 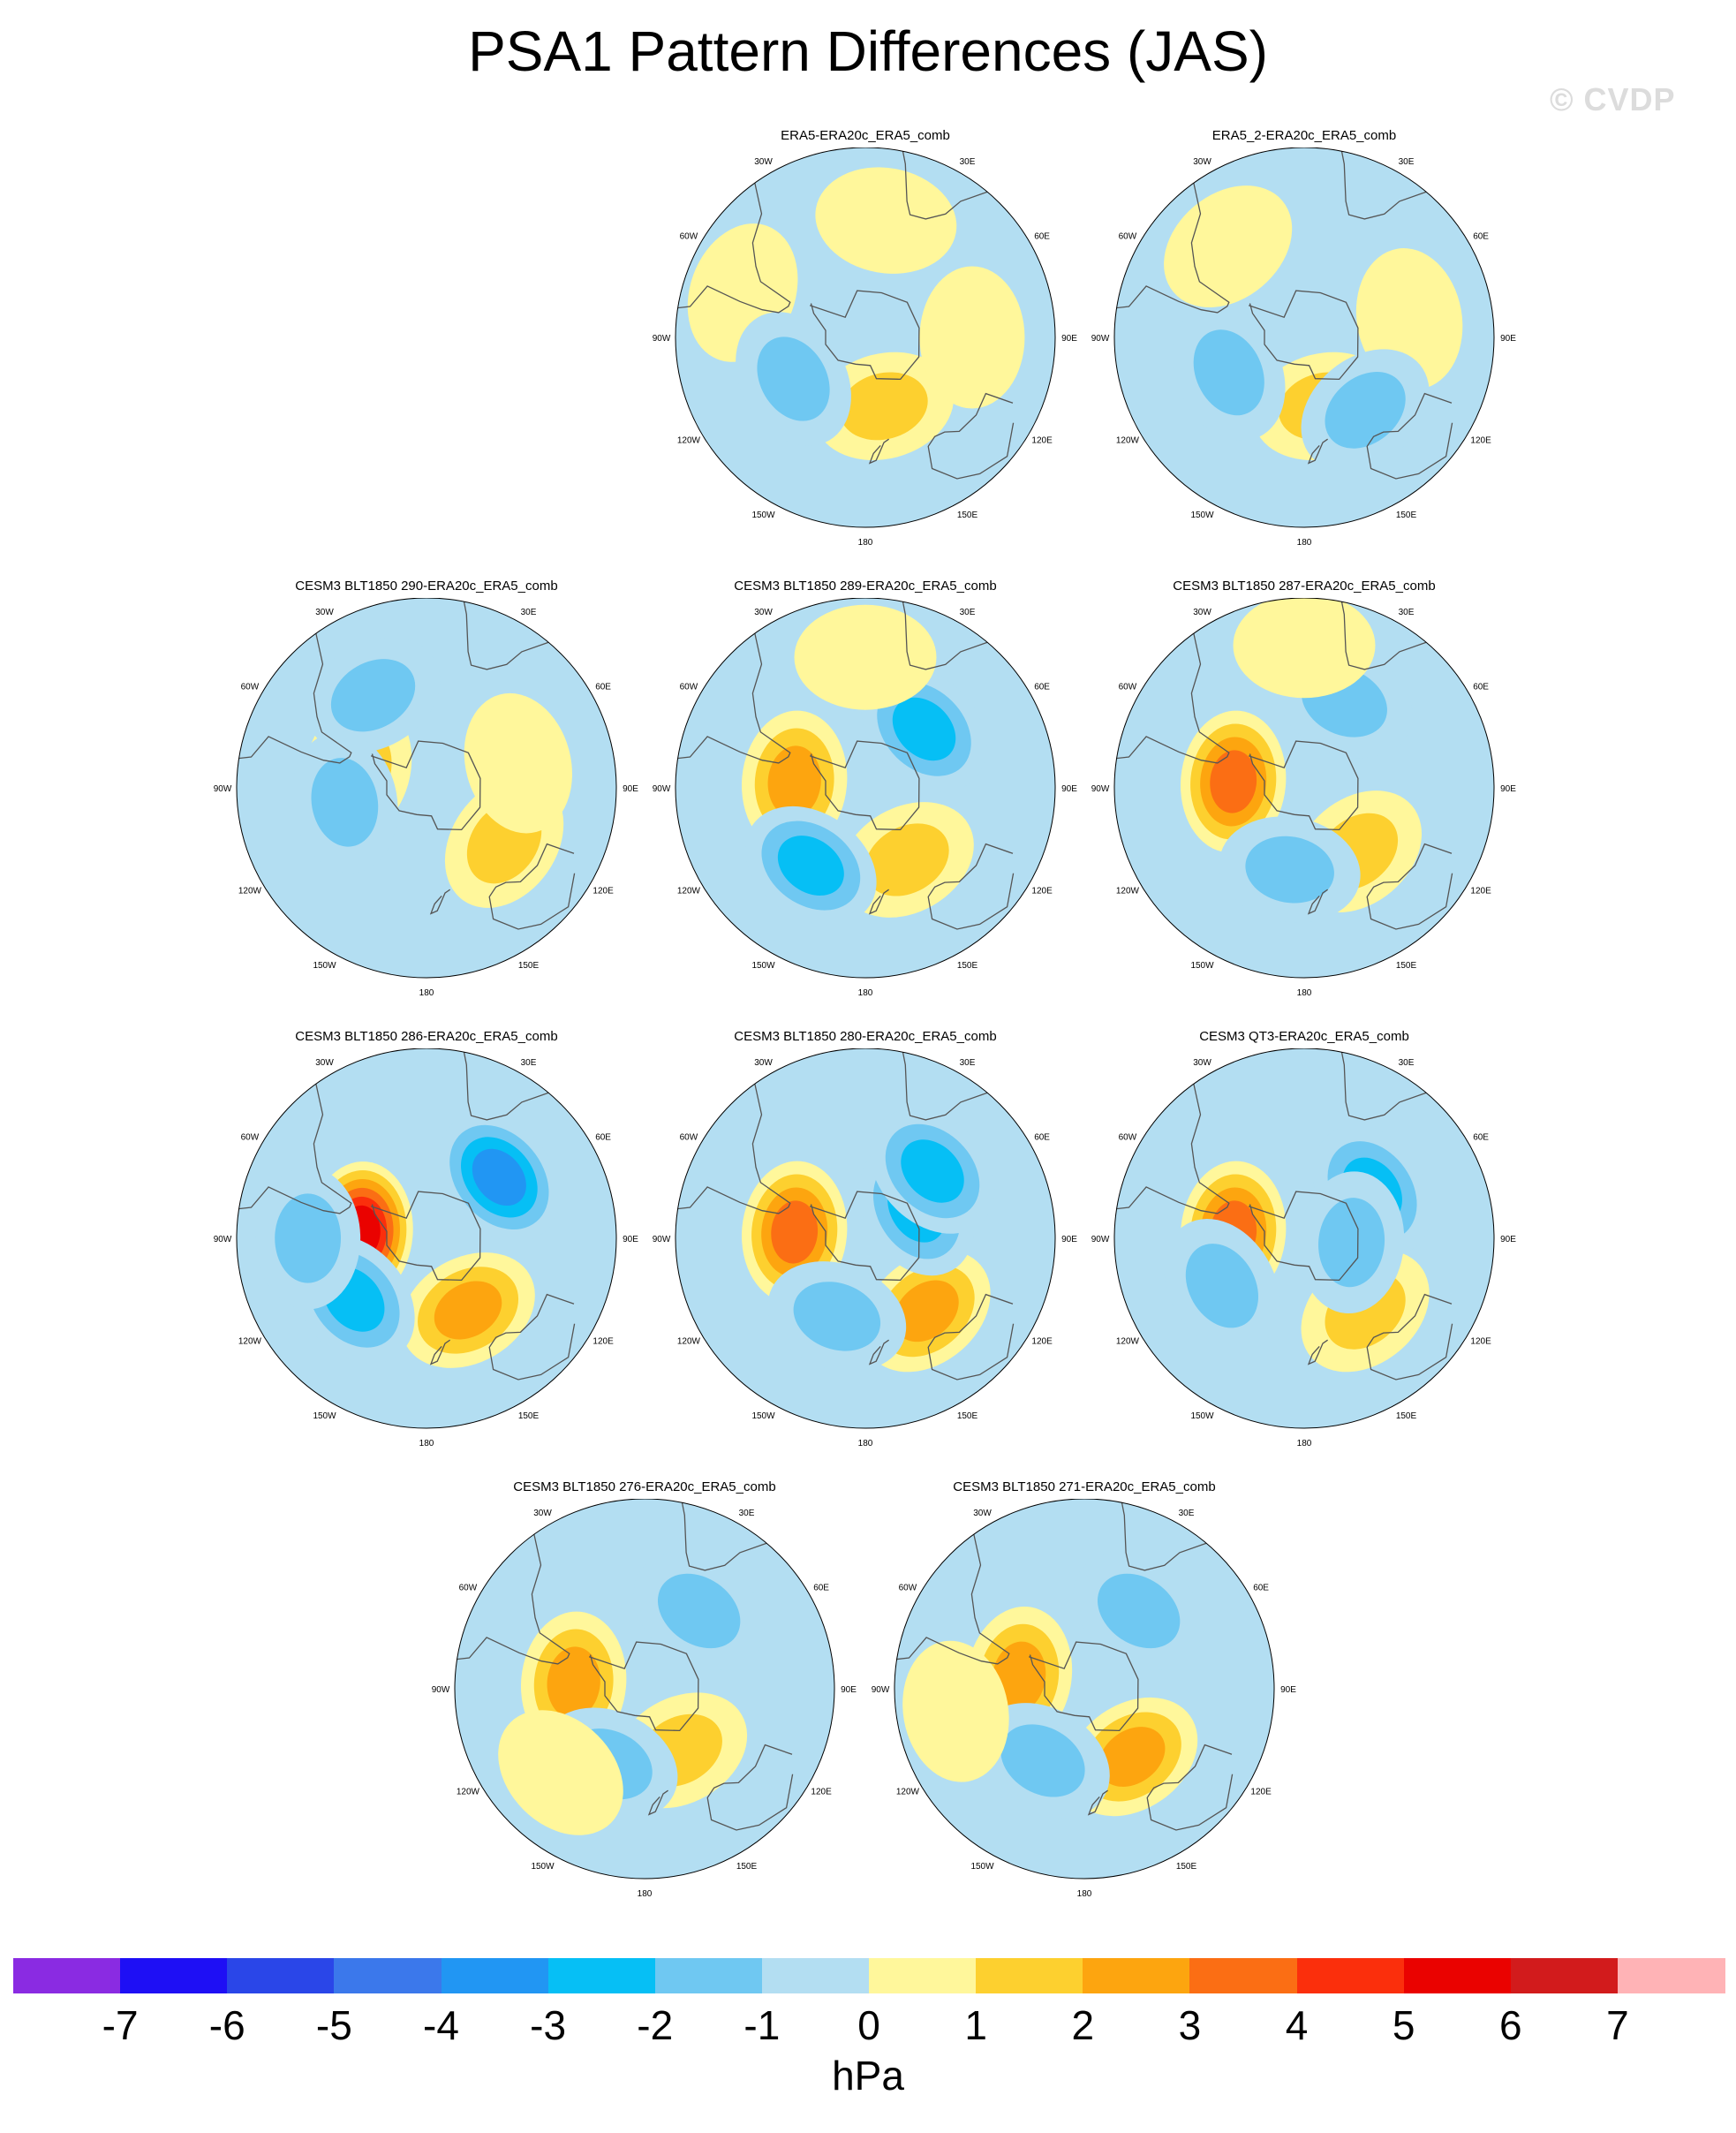 I want to click on colorbar-tick-label: 0, so click(x=869, y=2025).